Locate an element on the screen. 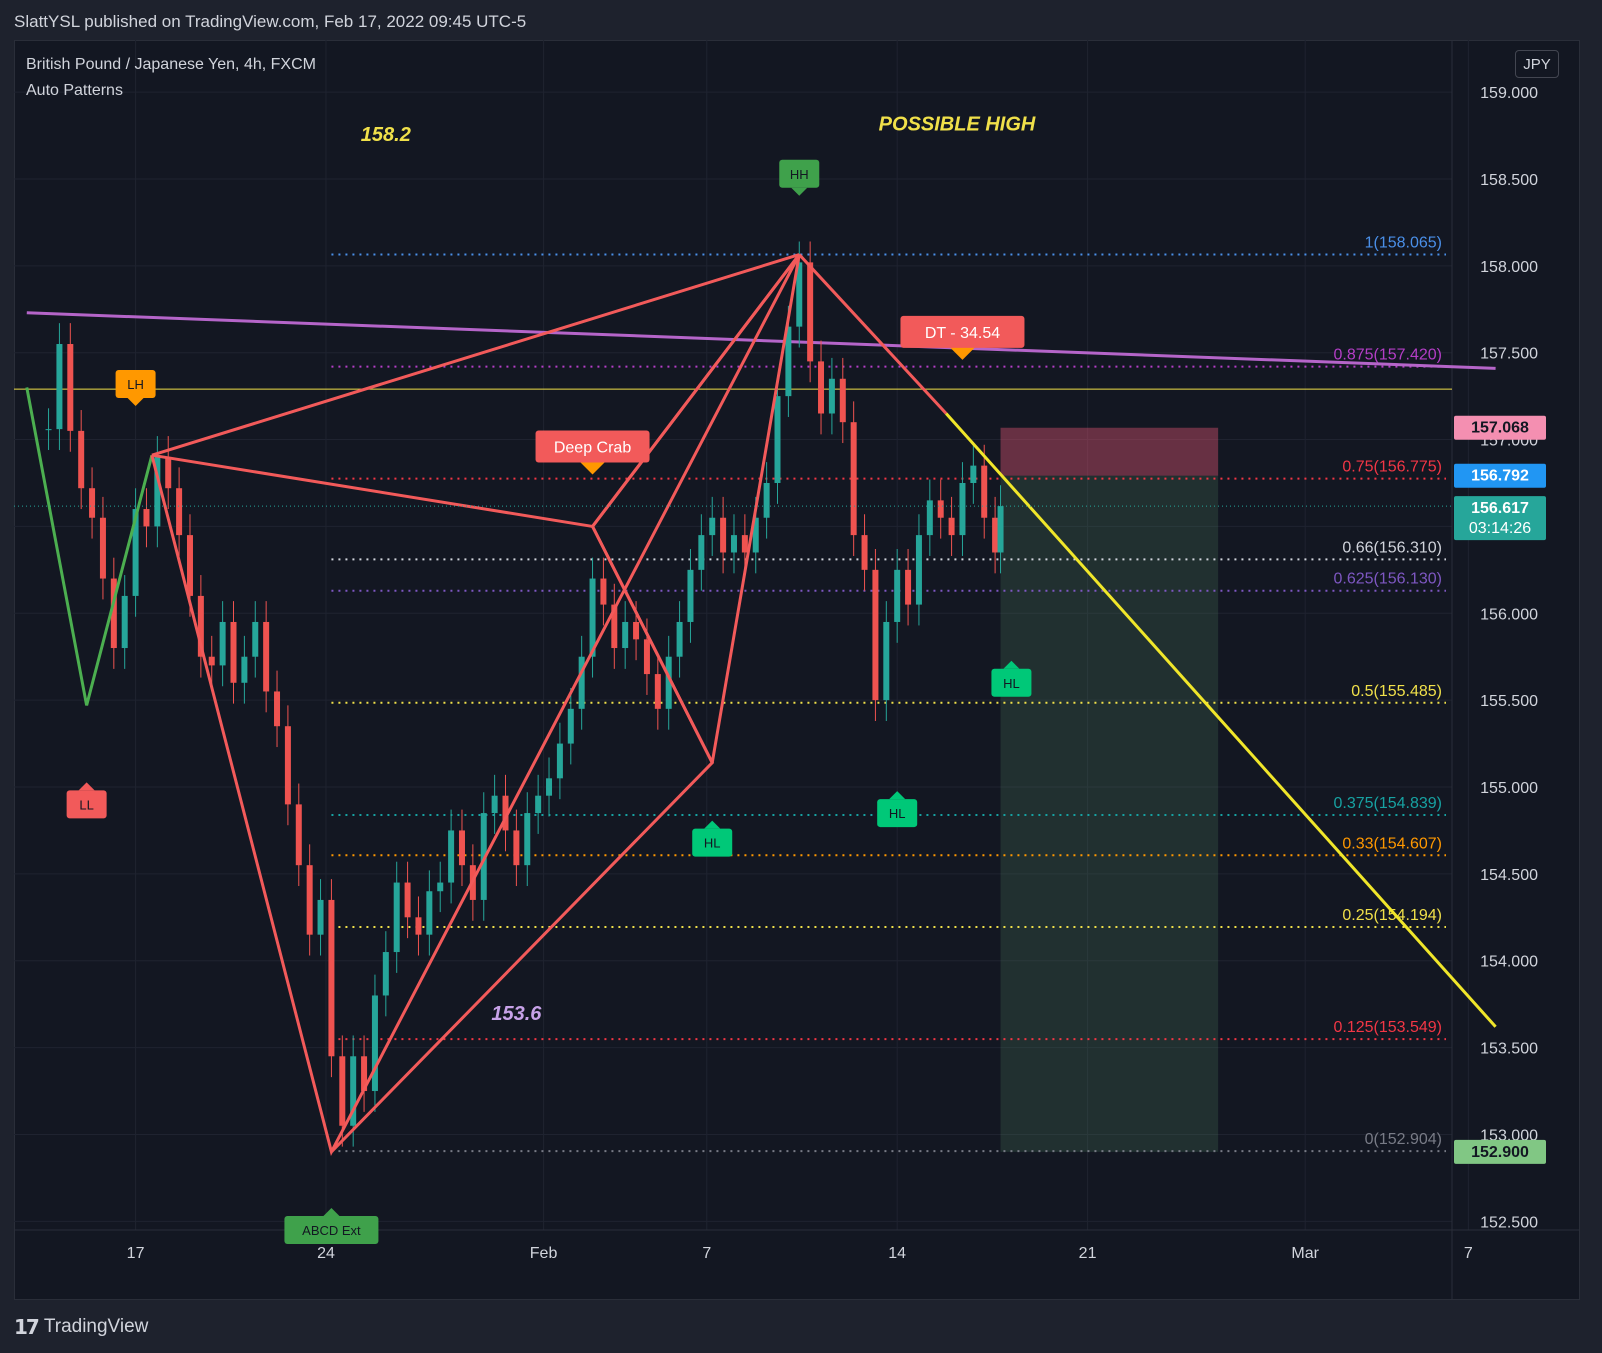 The width and height of the screenshot is (1602, 1353). price-tag: 152.900 is located at coordinates (1500, 1151).